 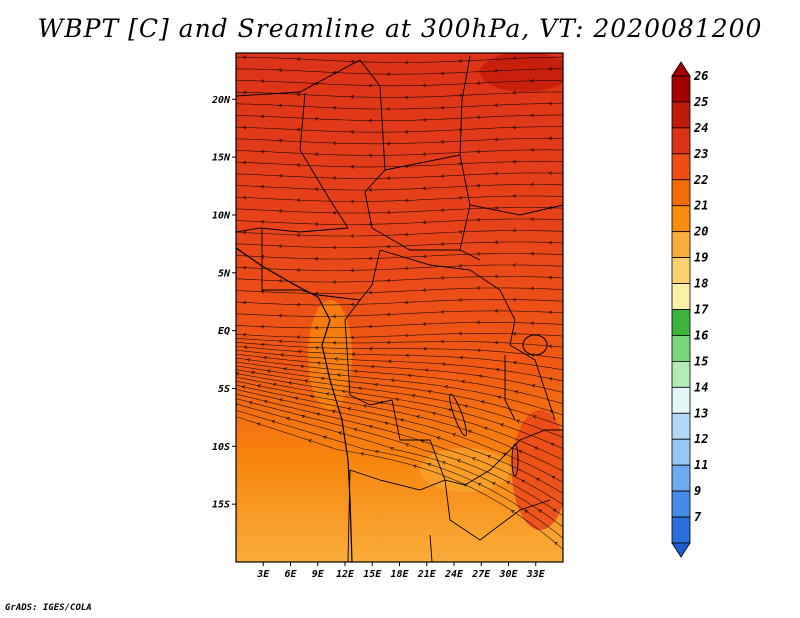 What do you see at coordinates (221, 158) in the screenshot?
I see `lat-tick-label: 15N` at bounding box center [221, 158].